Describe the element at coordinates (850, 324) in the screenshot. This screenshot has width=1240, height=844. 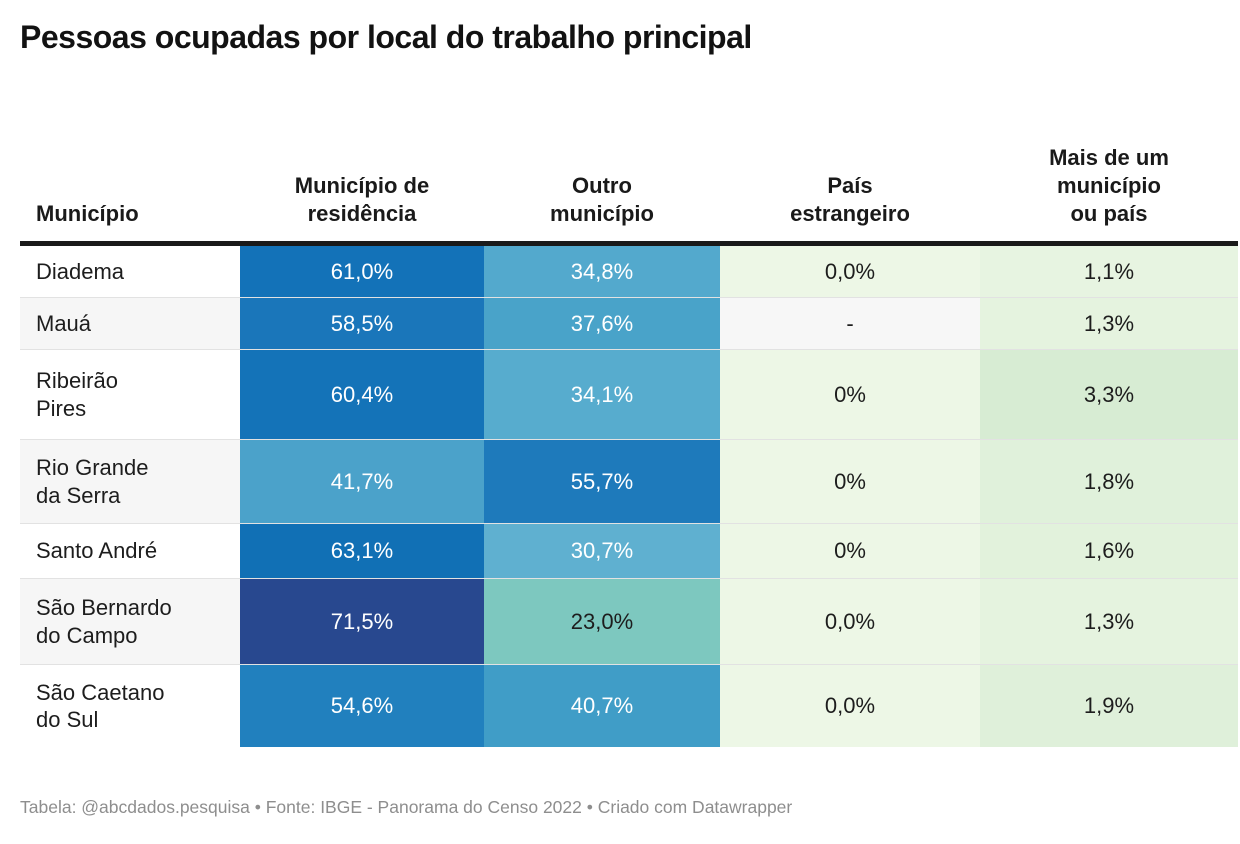
I see `heatmap-cell: -` at that location.